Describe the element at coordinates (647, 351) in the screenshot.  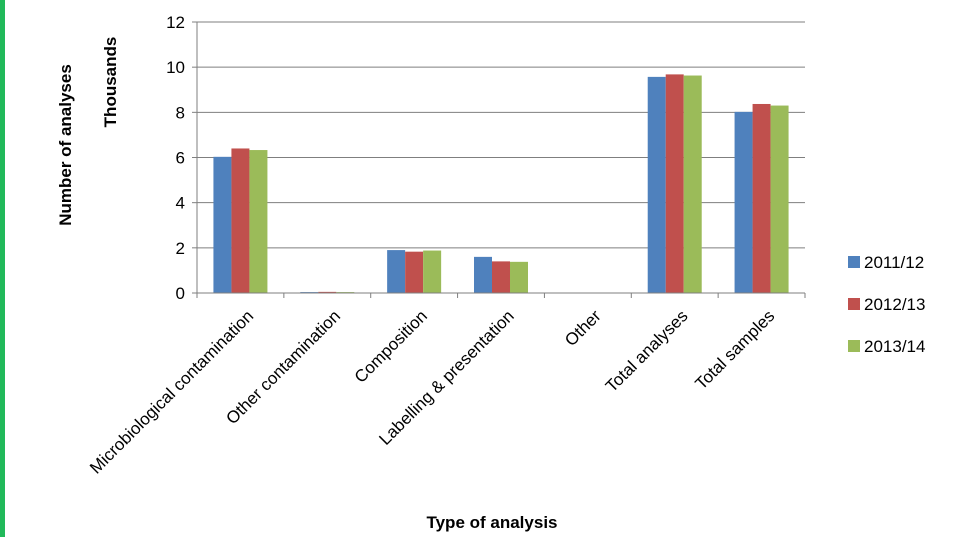
I see `x-tick-label-5: Total analyses` at that location.